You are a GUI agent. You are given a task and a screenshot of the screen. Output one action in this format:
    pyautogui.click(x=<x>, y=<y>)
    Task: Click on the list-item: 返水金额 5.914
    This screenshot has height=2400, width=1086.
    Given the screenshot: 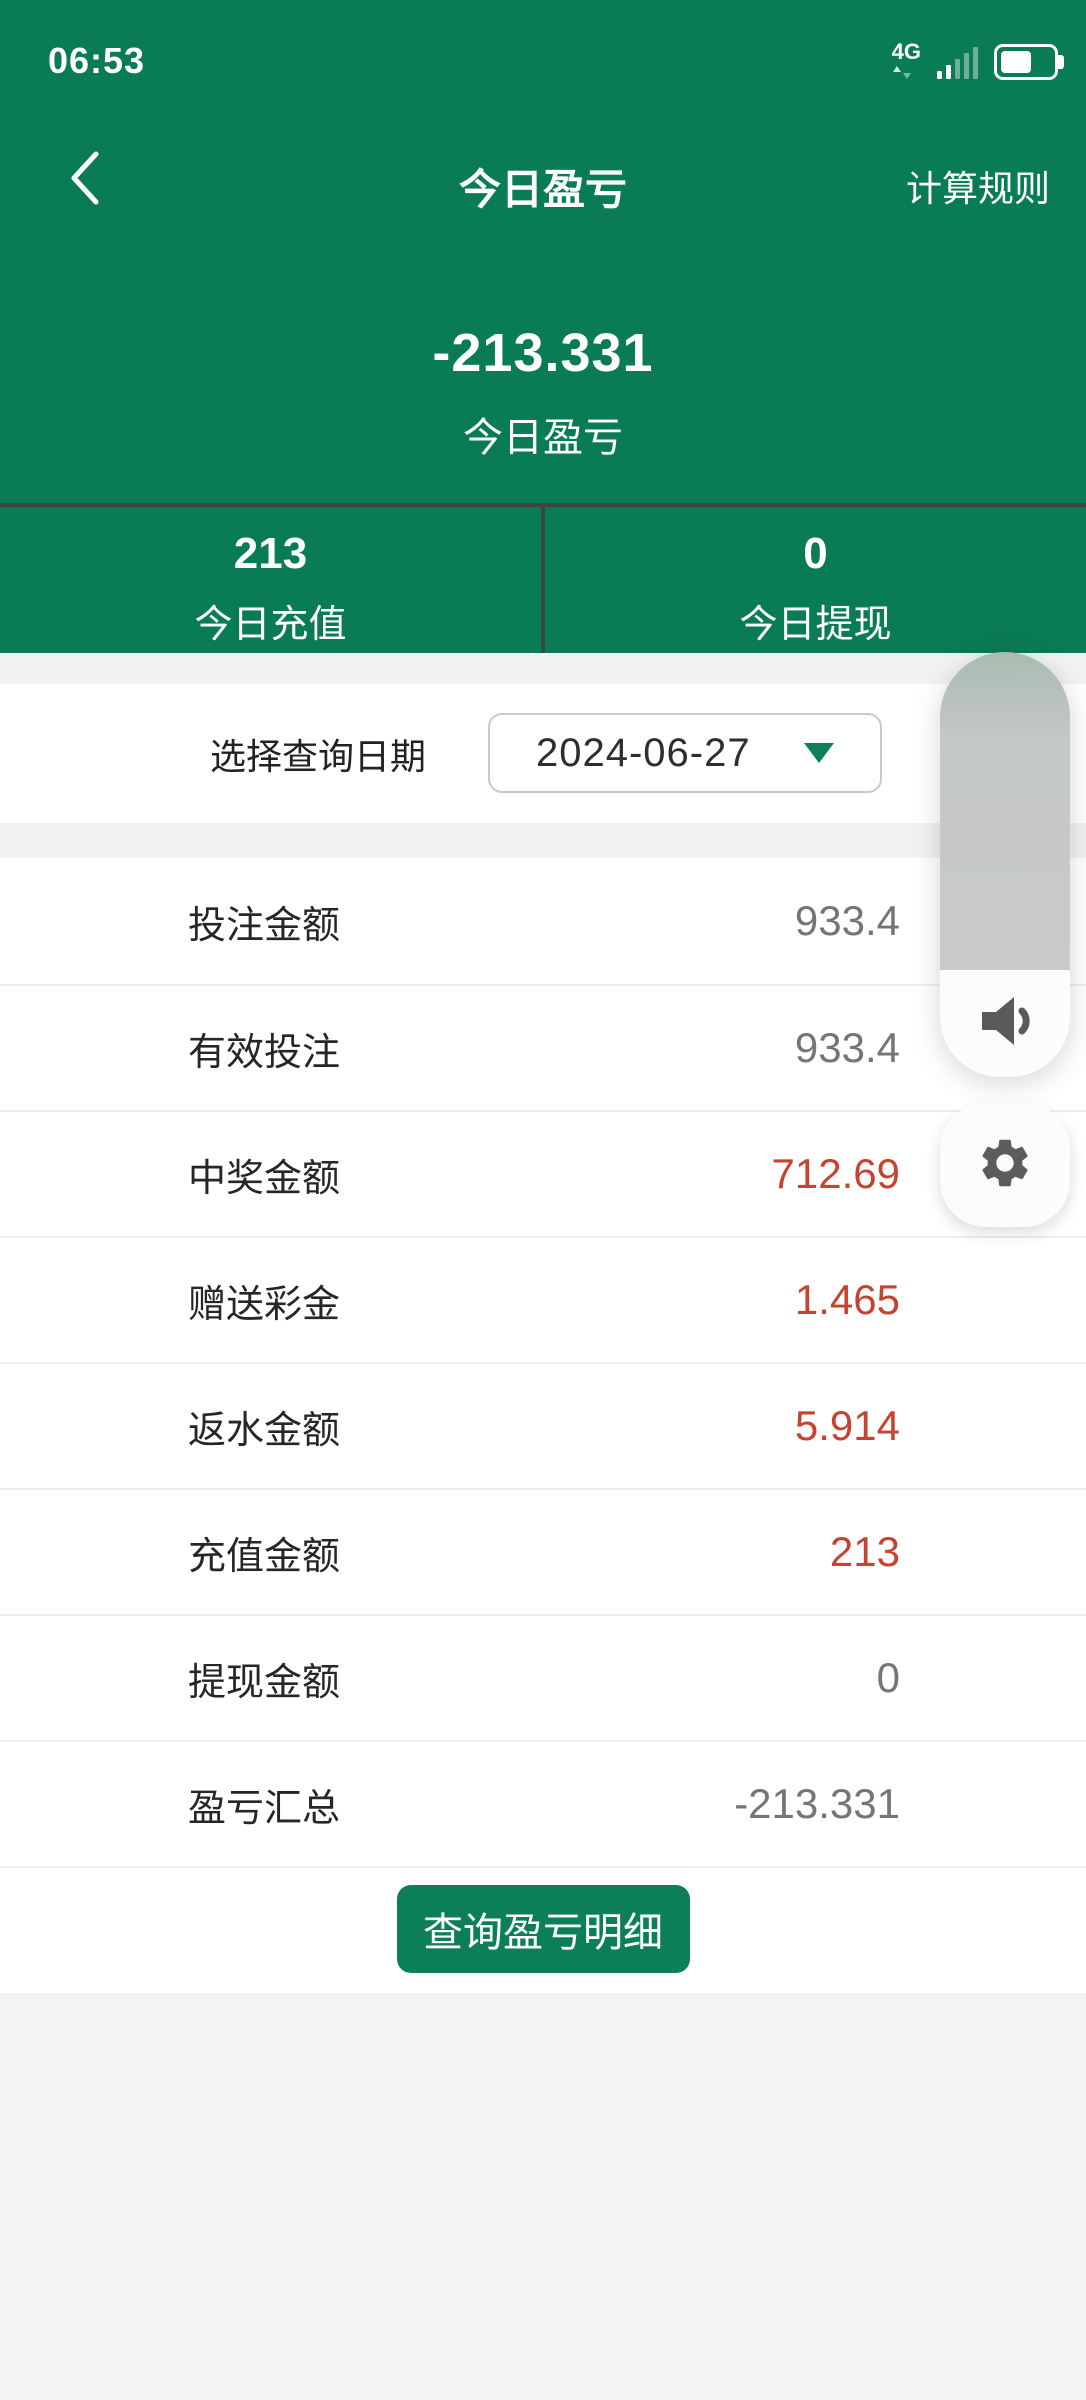 What is the action you would take?
    pyautogui.click(x=543, y=1425)
    